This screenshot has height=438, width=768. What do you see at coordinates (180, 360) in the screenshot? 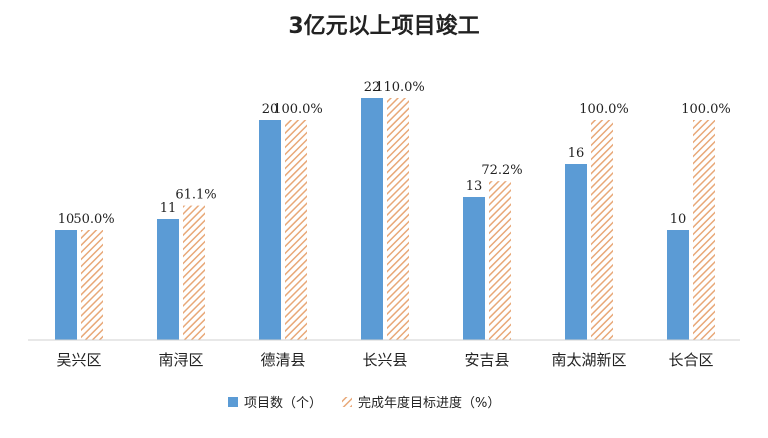
I see `x-tick-label: 南浔区` at bounding box center [180, 360].